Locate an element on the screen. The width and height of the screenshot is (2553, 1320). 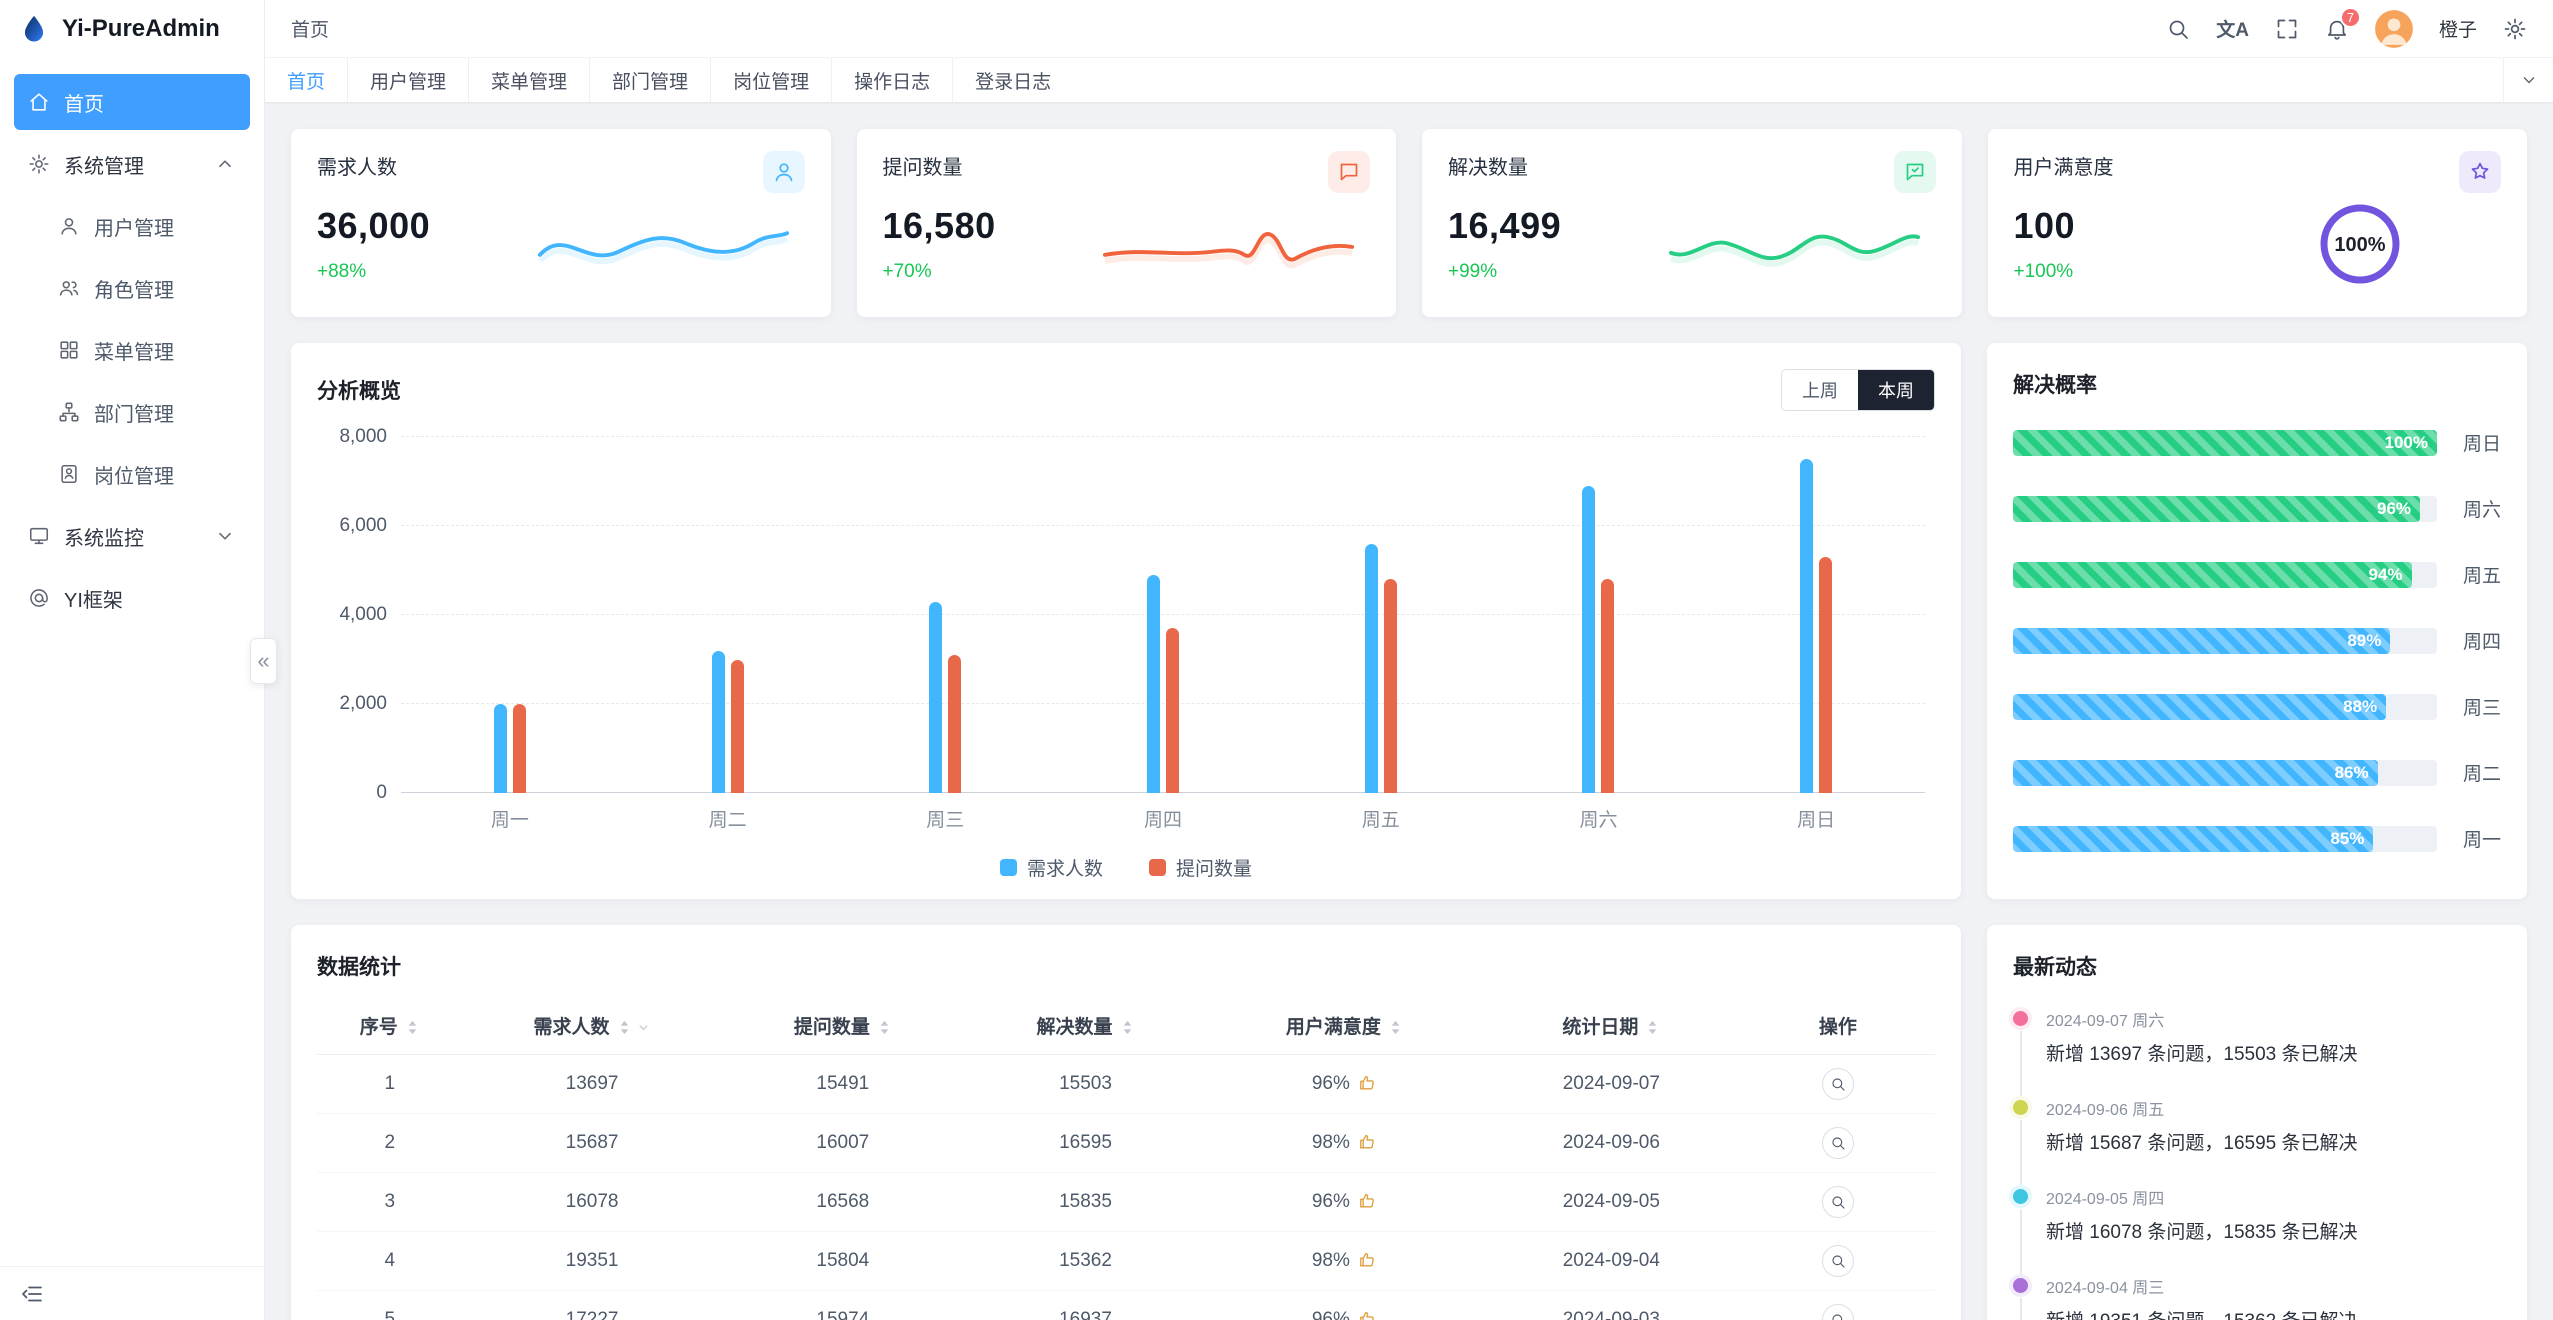
tab: 用户管理 is located at coordinates (407, 80).